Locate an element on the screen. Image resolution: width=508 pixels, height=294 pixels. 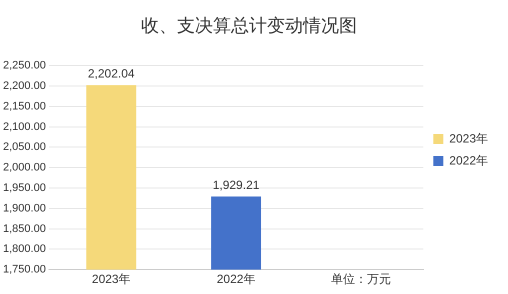
y-tick-label: 1,750.00 is located at coordinates (24, 270).